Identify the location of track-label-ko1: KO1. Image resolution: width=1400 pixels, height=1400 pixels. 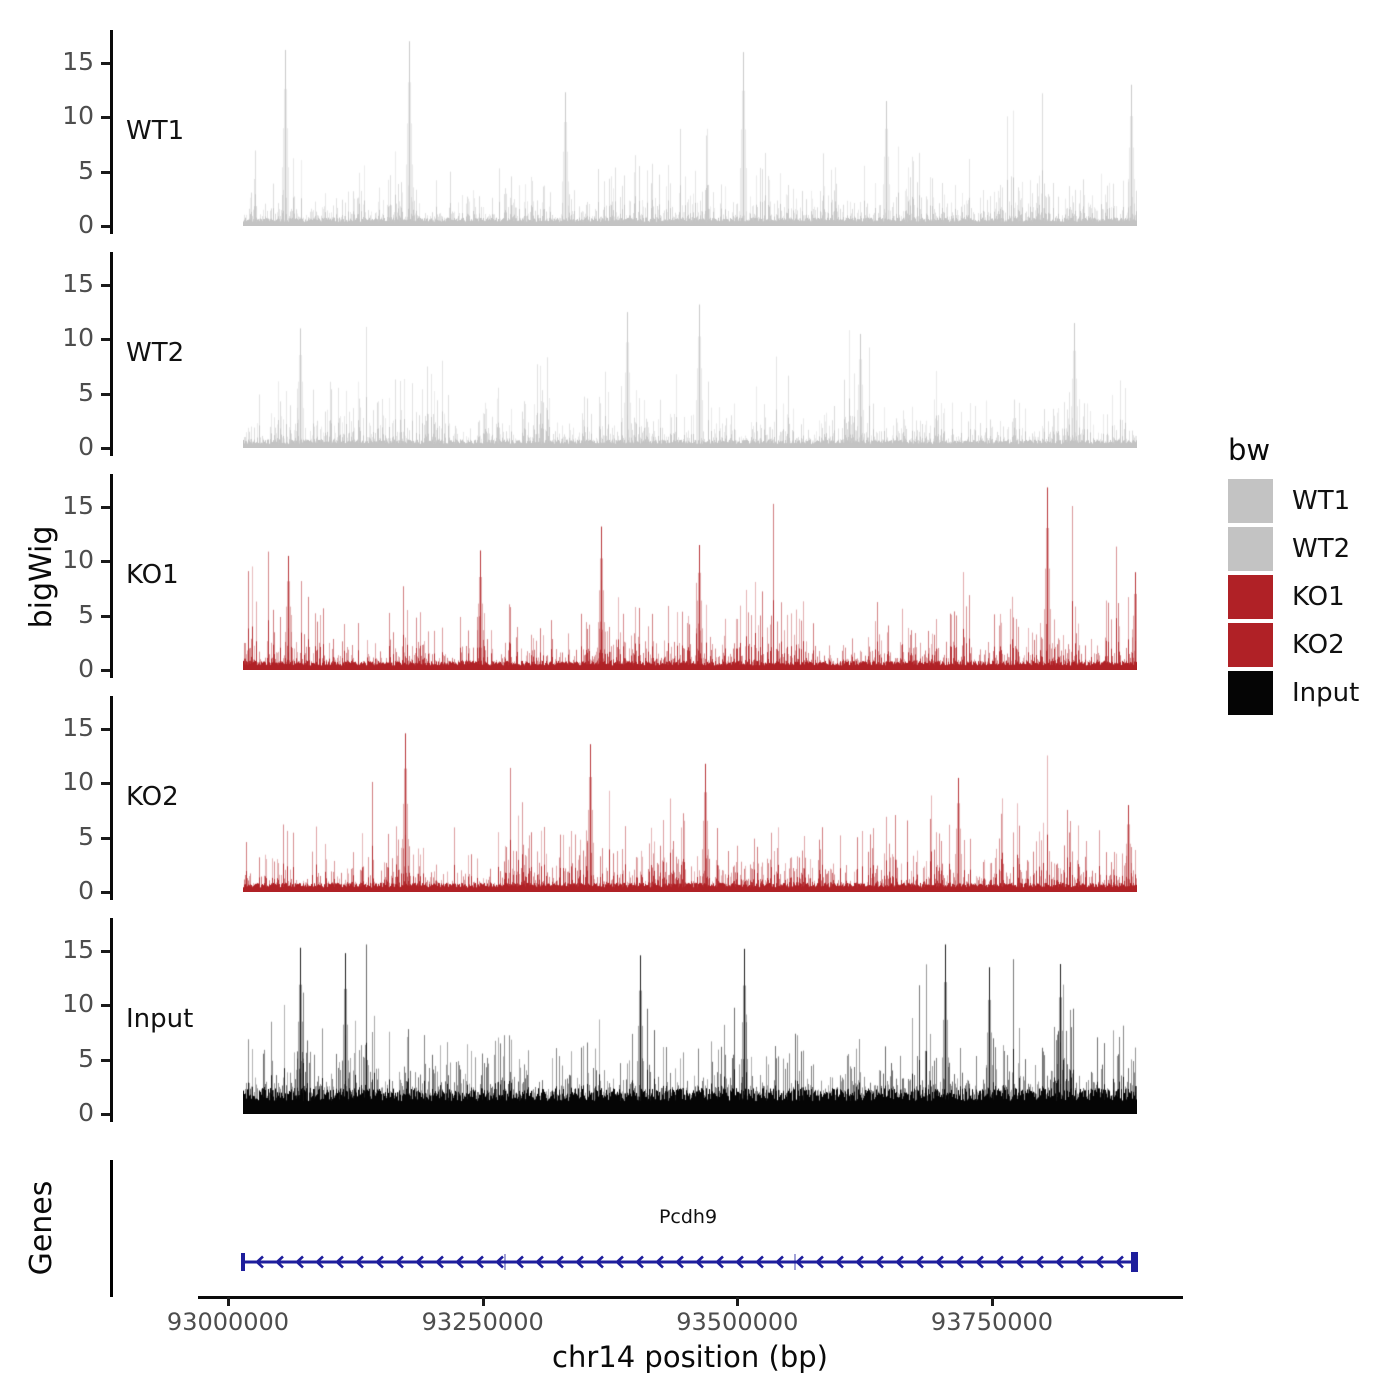
(152, 575).